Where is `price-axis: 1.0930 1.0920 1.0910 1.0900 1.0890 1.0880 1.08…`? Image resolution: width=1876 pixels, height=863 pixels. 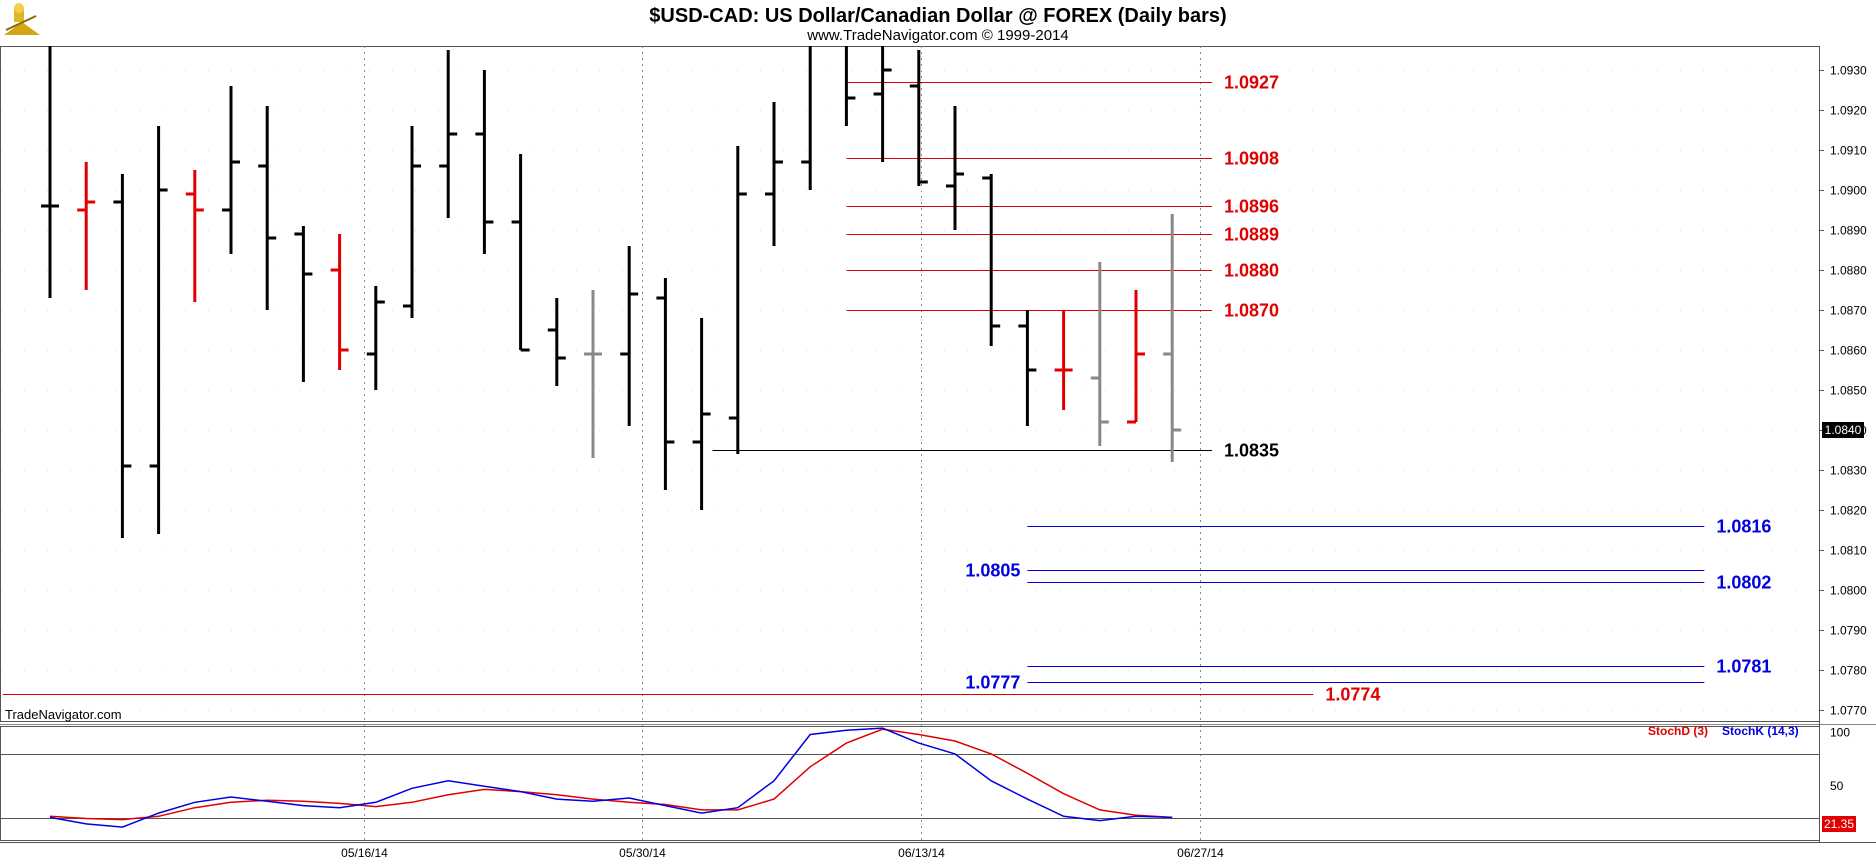
price-axis: 1.0930 1.0920 1.0910 1.0900 1.0890 1.0880 1.08… is located at coordinates (1843, 391).